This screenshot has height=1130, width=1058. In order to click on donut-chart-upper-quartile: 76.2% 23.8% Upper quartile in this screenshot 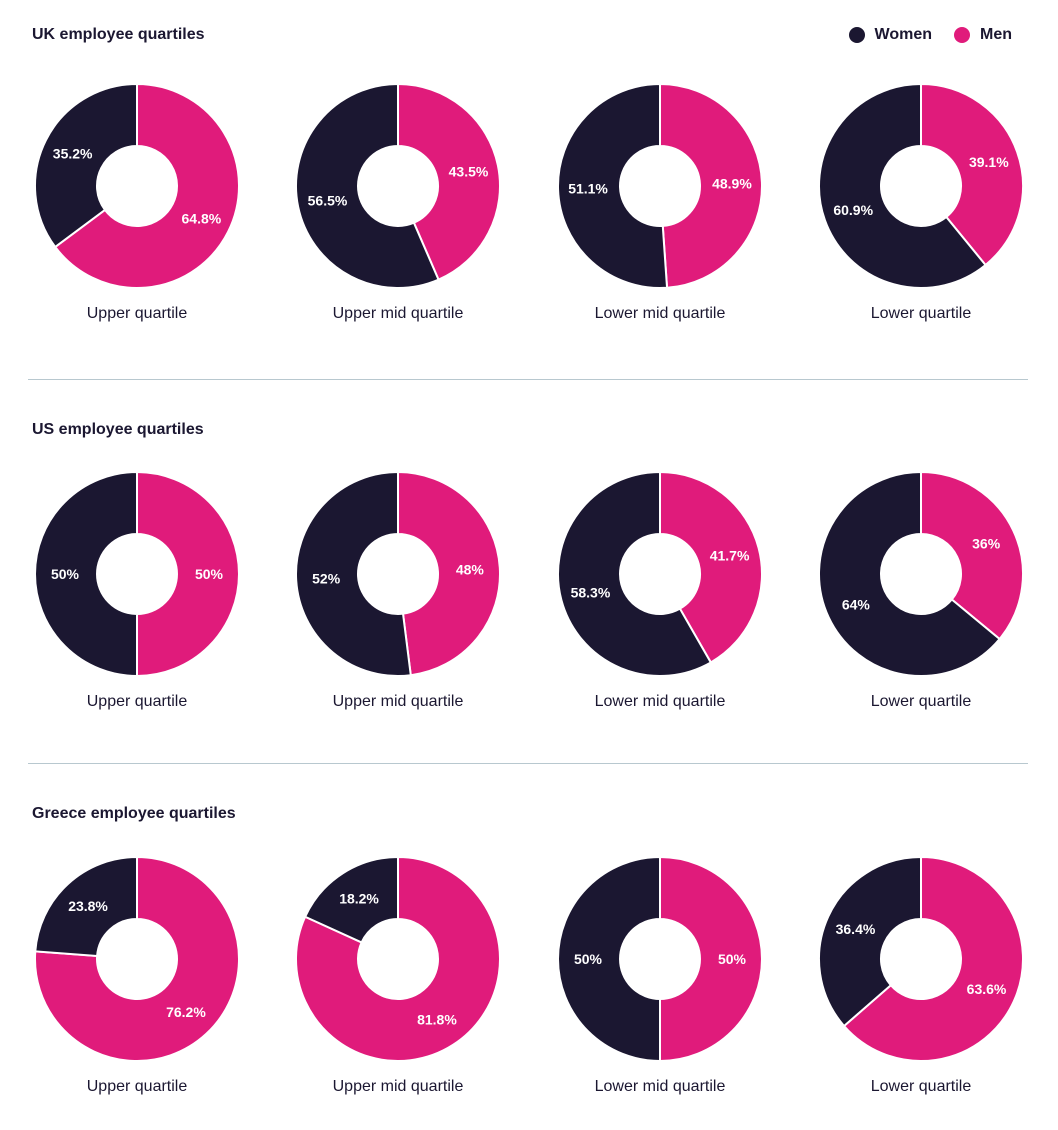, I will do `click(137, 986)`.